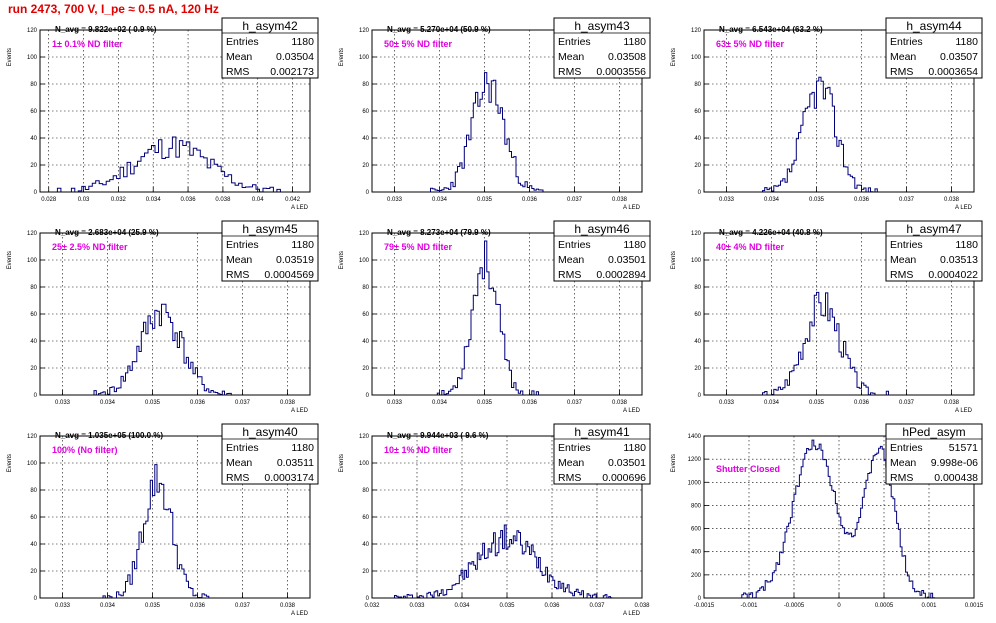 The width and height of the screenshot is (996, 623). I want to click on n-avg-label: N_avg = 8.273e+04 (79.9 %), so click(439, 232).